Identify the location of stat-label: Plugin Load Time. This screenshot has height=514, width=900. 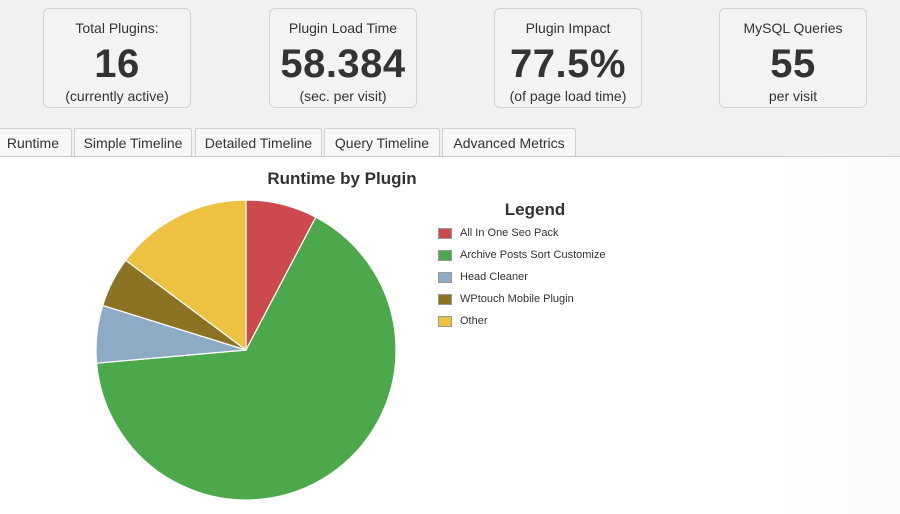
(343, 28).